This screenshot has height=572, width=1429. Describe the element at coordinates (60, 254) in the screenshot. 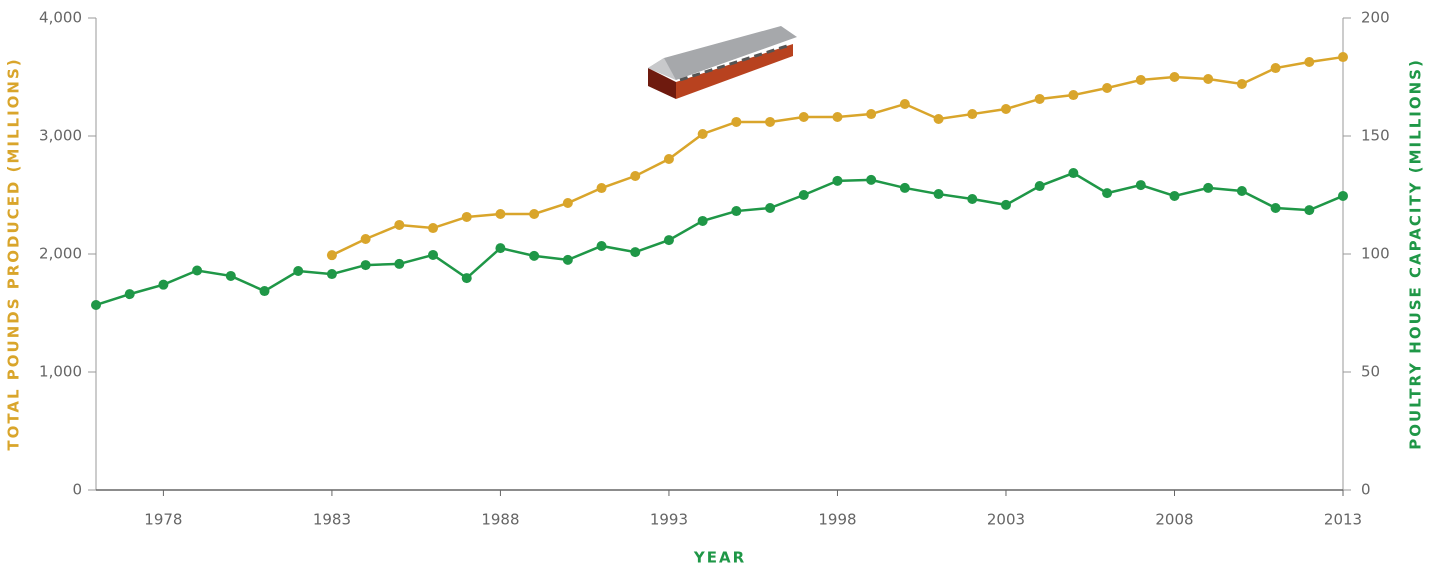

I see `y-tick-label: 2,000` at that location.